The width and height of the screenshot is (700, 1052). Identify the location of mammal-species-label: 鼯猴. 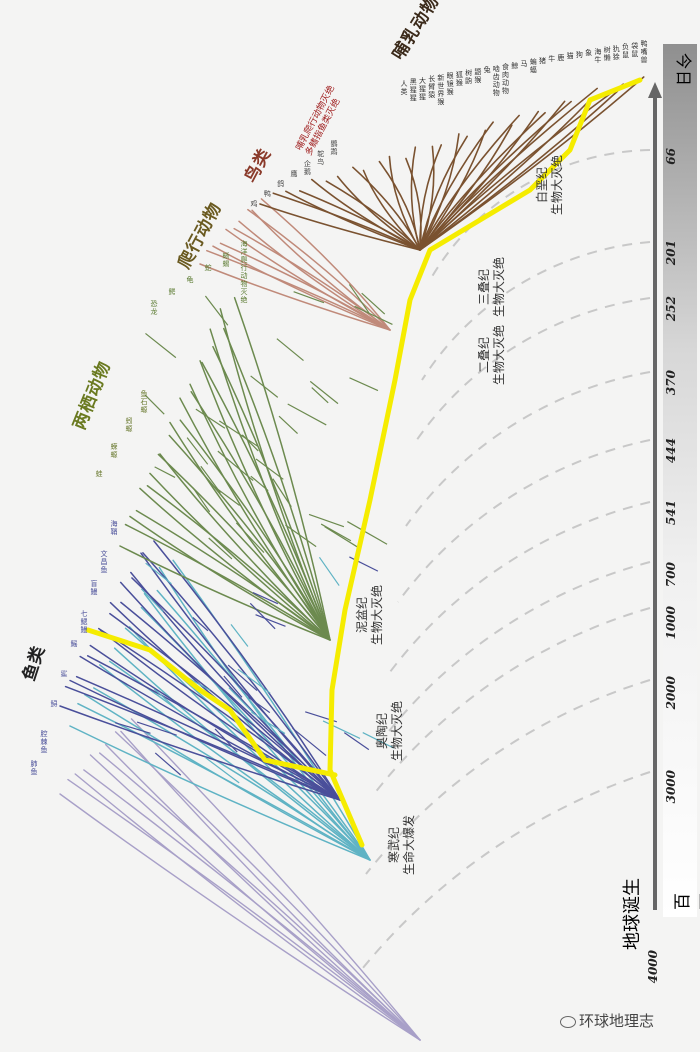
(478, 76).